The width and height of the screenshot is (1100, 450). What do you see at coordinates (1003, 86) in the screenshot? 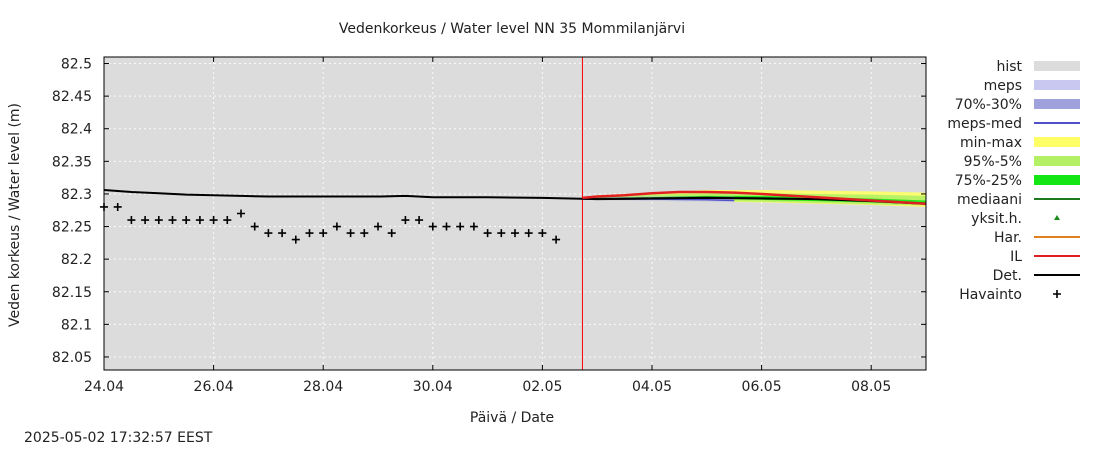
I see `legend-label-meps: meps` at bounding box center [1003, 86].